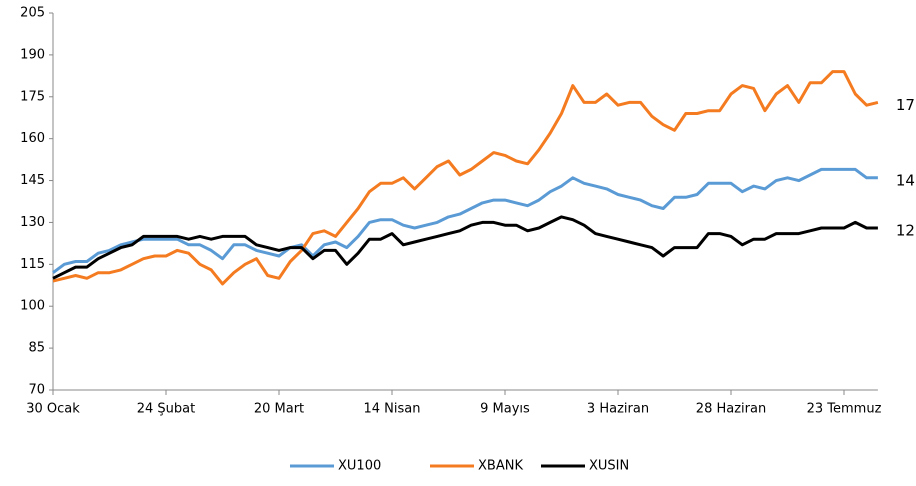 This screenshot has width=916, height=486. I want to click on end-label: 128, so click(906, 231).